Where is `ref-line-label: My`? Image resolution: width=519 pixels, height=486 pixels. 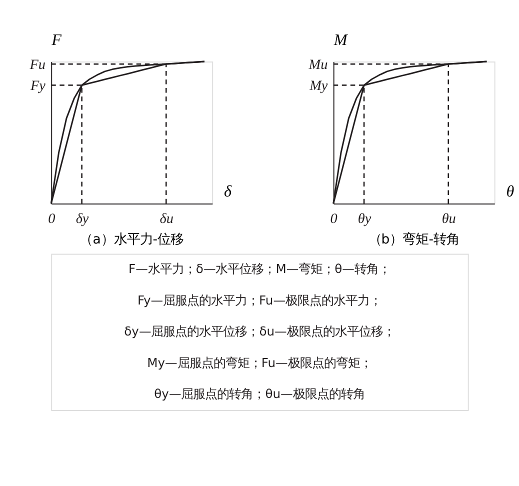
ref-line-label: My is located at coordinates (318, 86).